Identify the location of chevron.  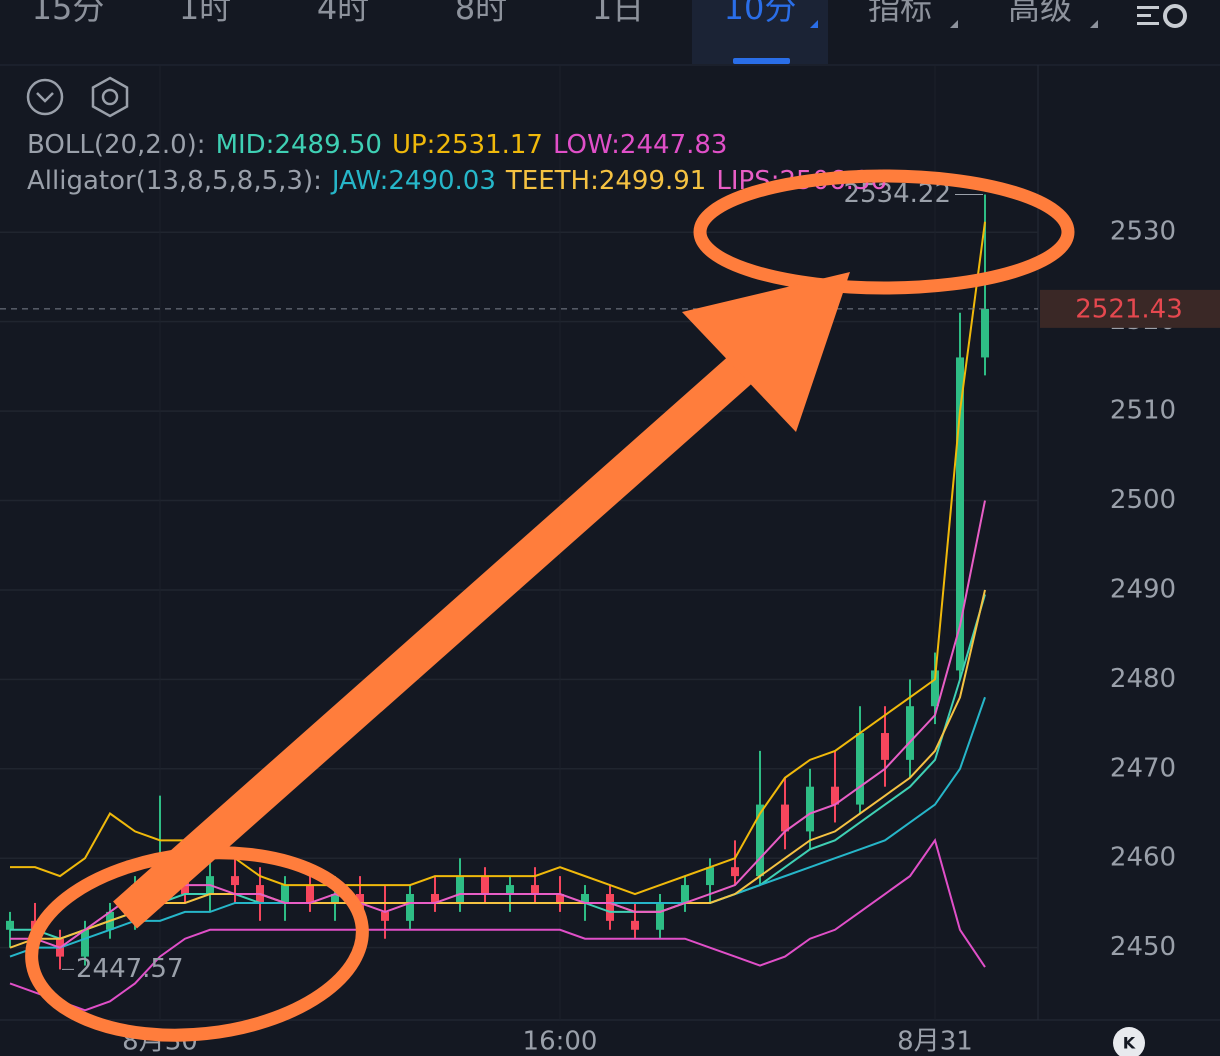
(45, 97).